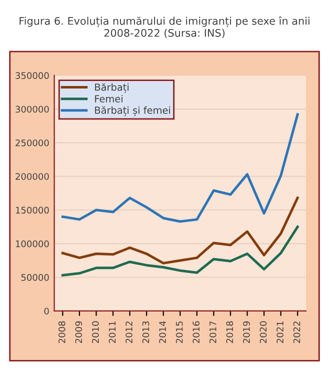 This screenshot has height=368, width=329. What do you see at coordinates (296, 332) in the screenshot?
I see `x-tick-label: 2022` at bounding box center [296, 332].